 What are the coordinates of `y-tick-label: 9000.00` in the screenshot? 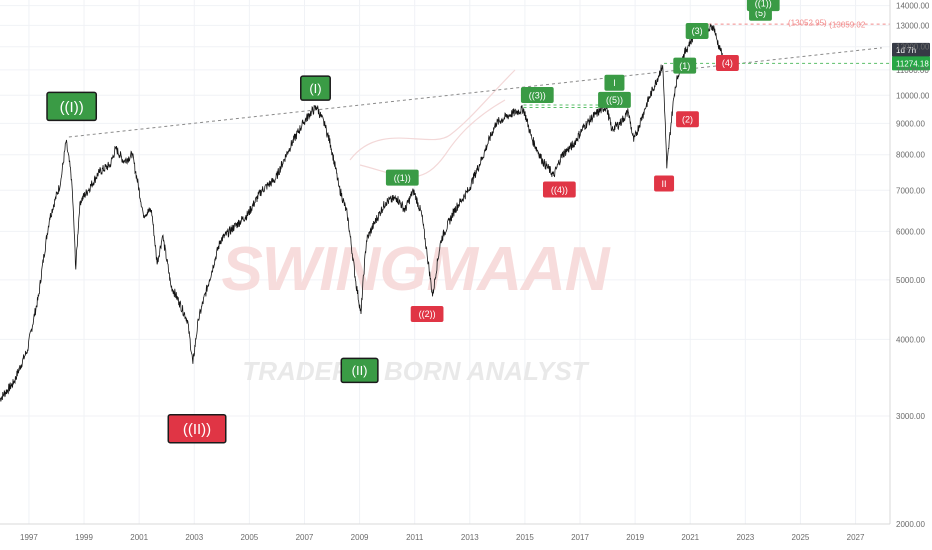 It's located at (910, 123).